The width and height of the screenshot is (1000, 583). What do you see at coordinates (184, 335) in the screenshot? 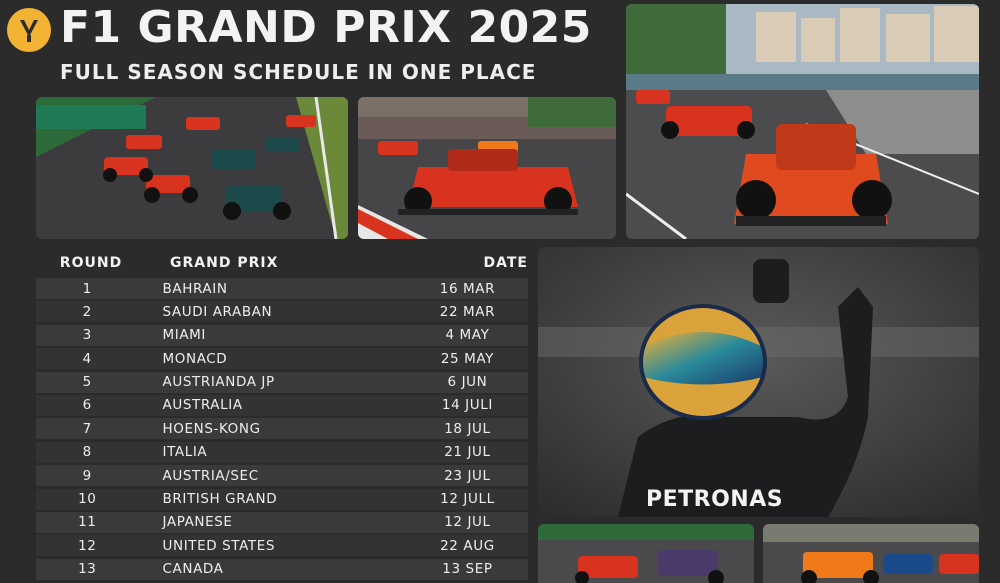
I see `grand-prix-cell: MIAMI` at bounding box center [184, 335].